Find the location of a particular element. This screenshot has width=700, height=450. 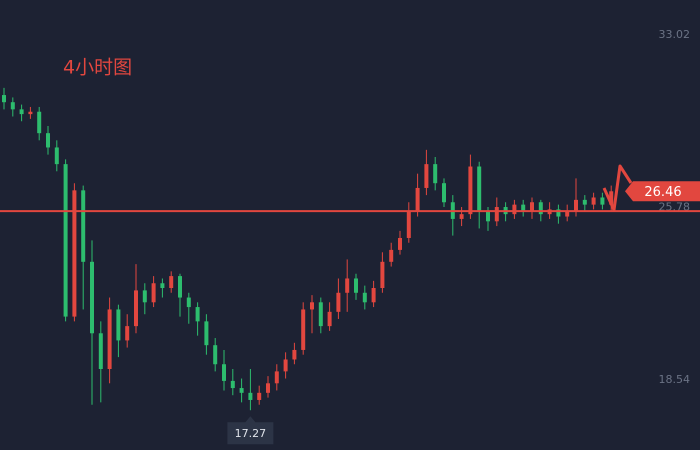

low-tag-label: 17.27 is located at coordinates (251, 433).